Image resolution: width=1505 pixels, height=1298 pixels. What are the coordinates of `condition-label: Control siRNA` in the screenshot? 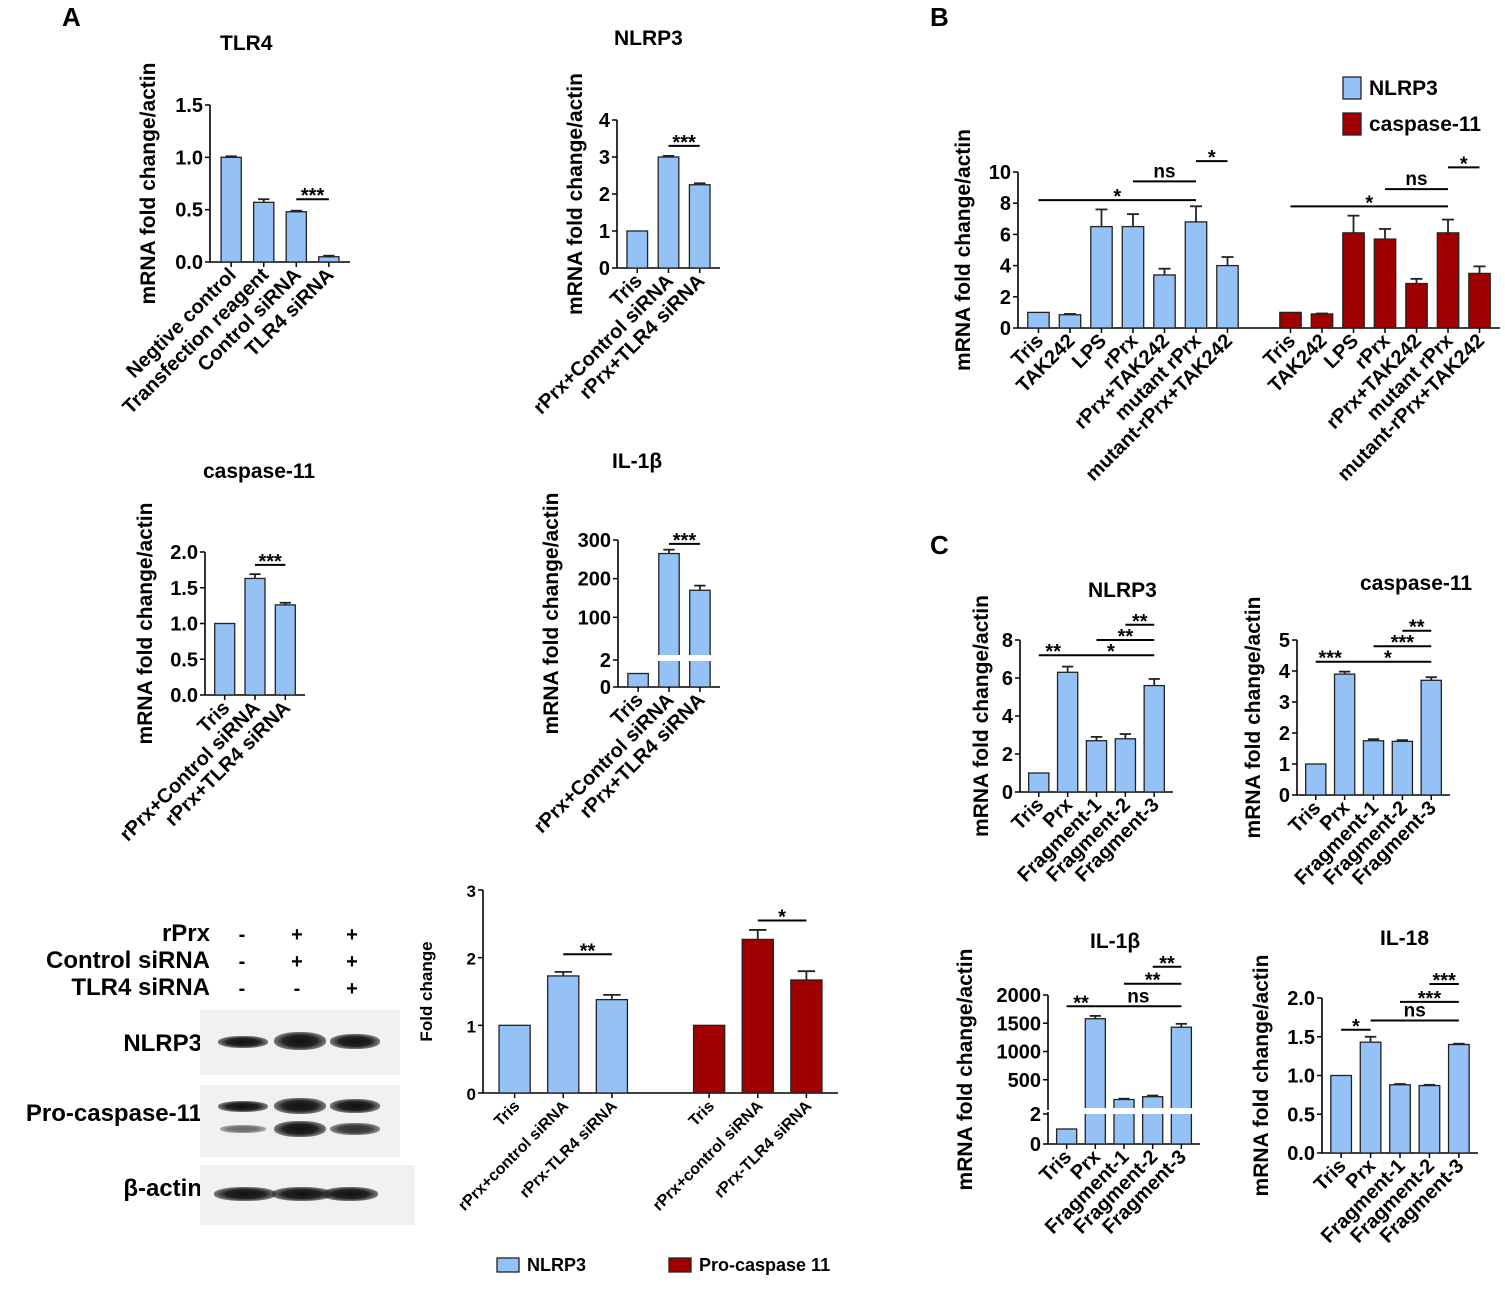 It's located at (128, 960).